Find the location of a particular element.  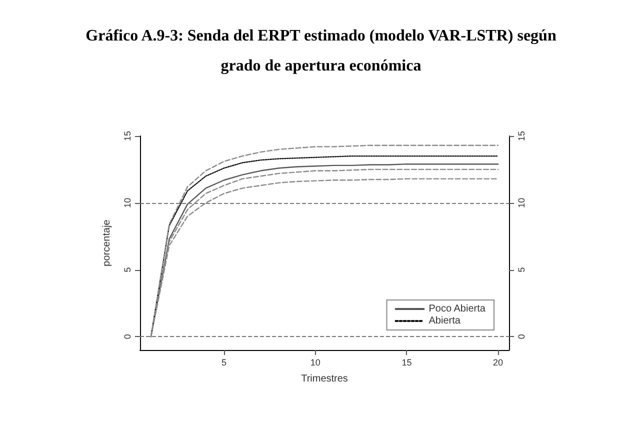

x-tick-label: 5 is located at coordinates (224, 363).